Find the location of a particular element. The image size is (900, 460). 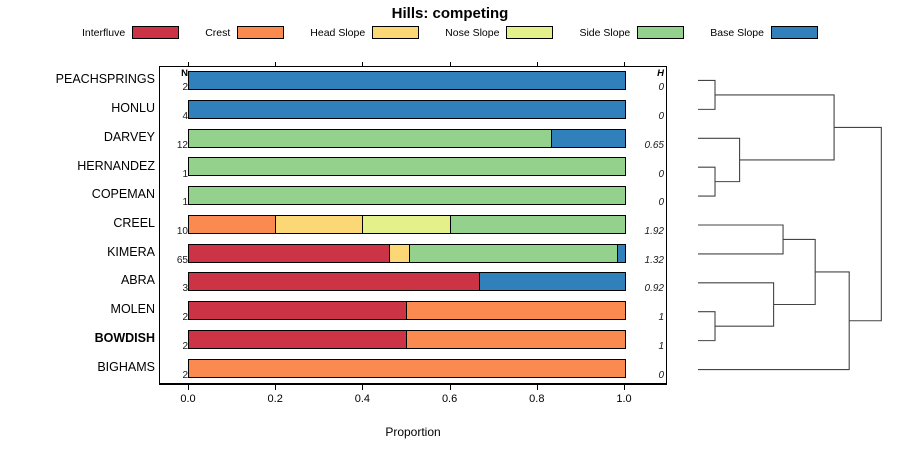

y-axis-label: HONLU is located at coordinates (133, 108).